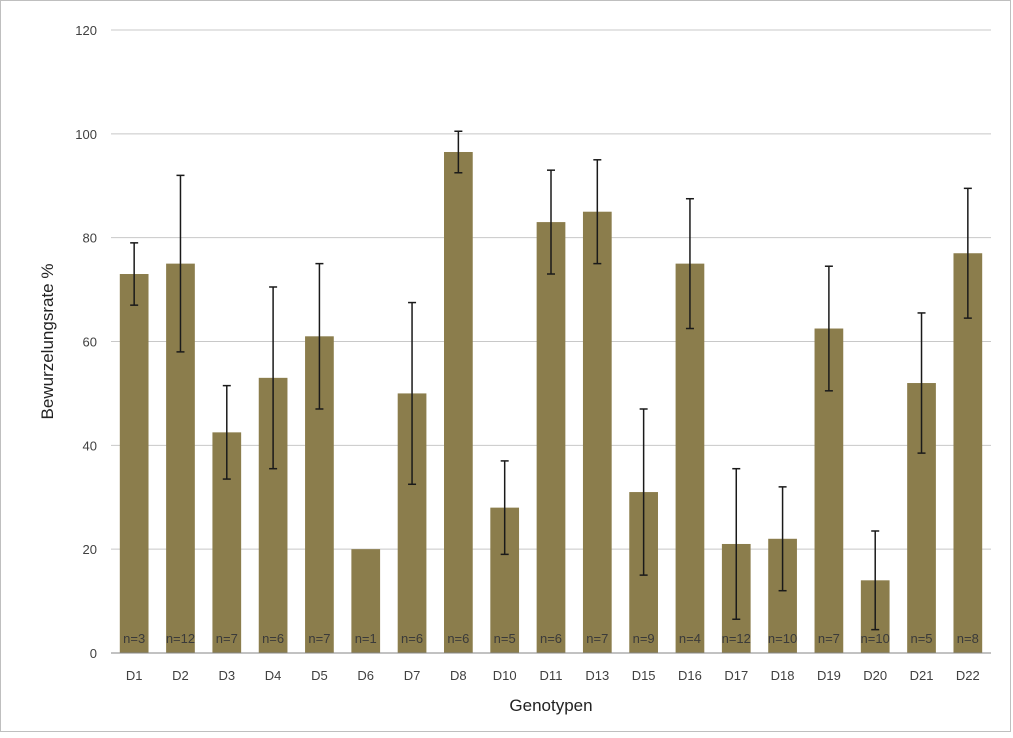 Image resolution: width=1013 pixels, height=738 pixels. I want to click on sample-size-label: n=8, so click(968, 638).